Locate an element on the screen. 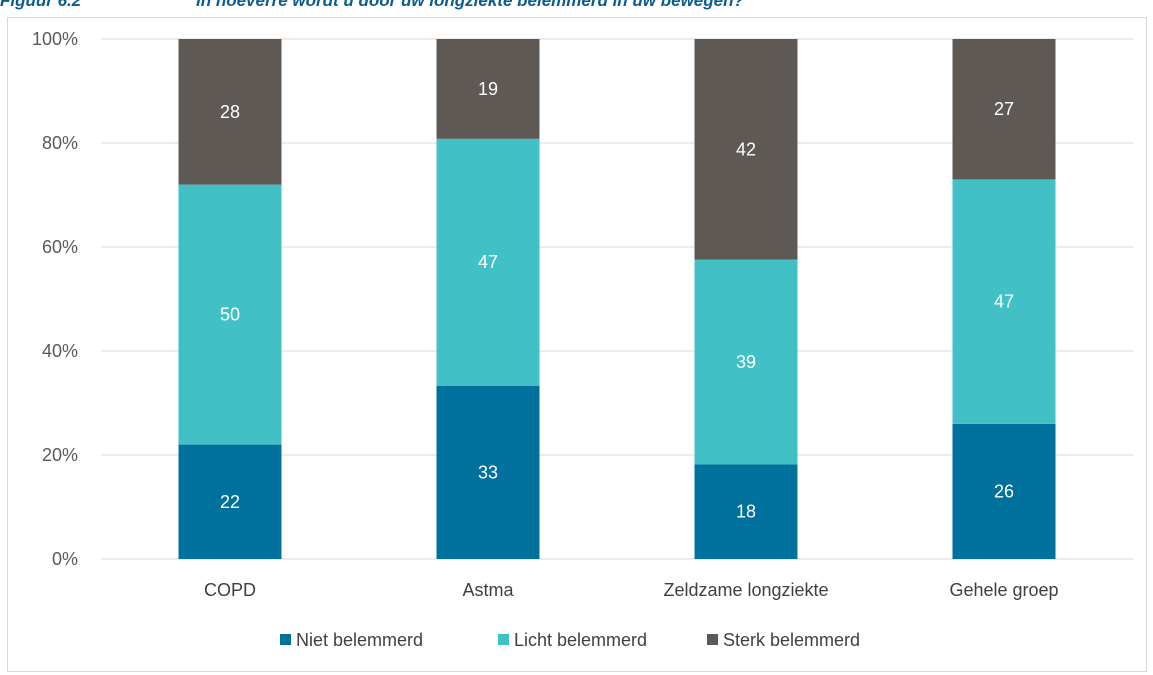 This screenshot has height=675, width=1153. x-category-label: Zeldzame longziekte is located at coordinates (745, 590).